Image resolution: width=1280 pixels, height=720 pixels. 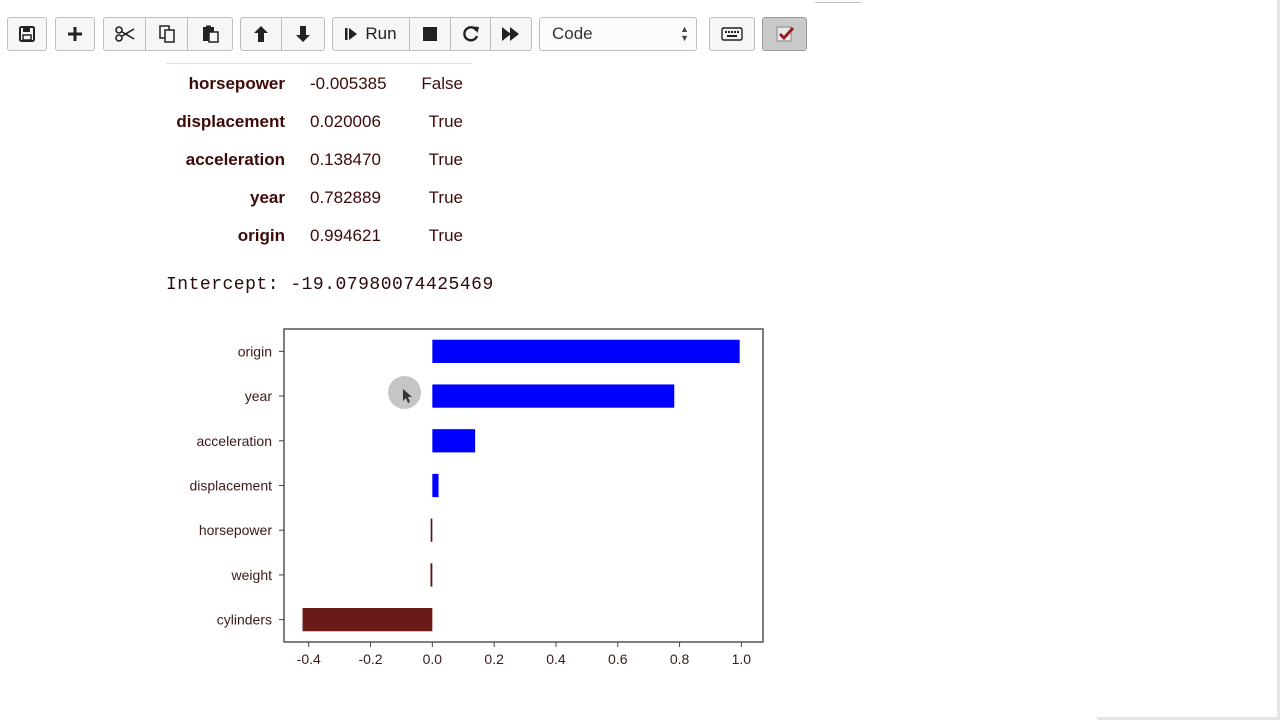 I want to click on run-label: Run, so click(x=381, y=33).